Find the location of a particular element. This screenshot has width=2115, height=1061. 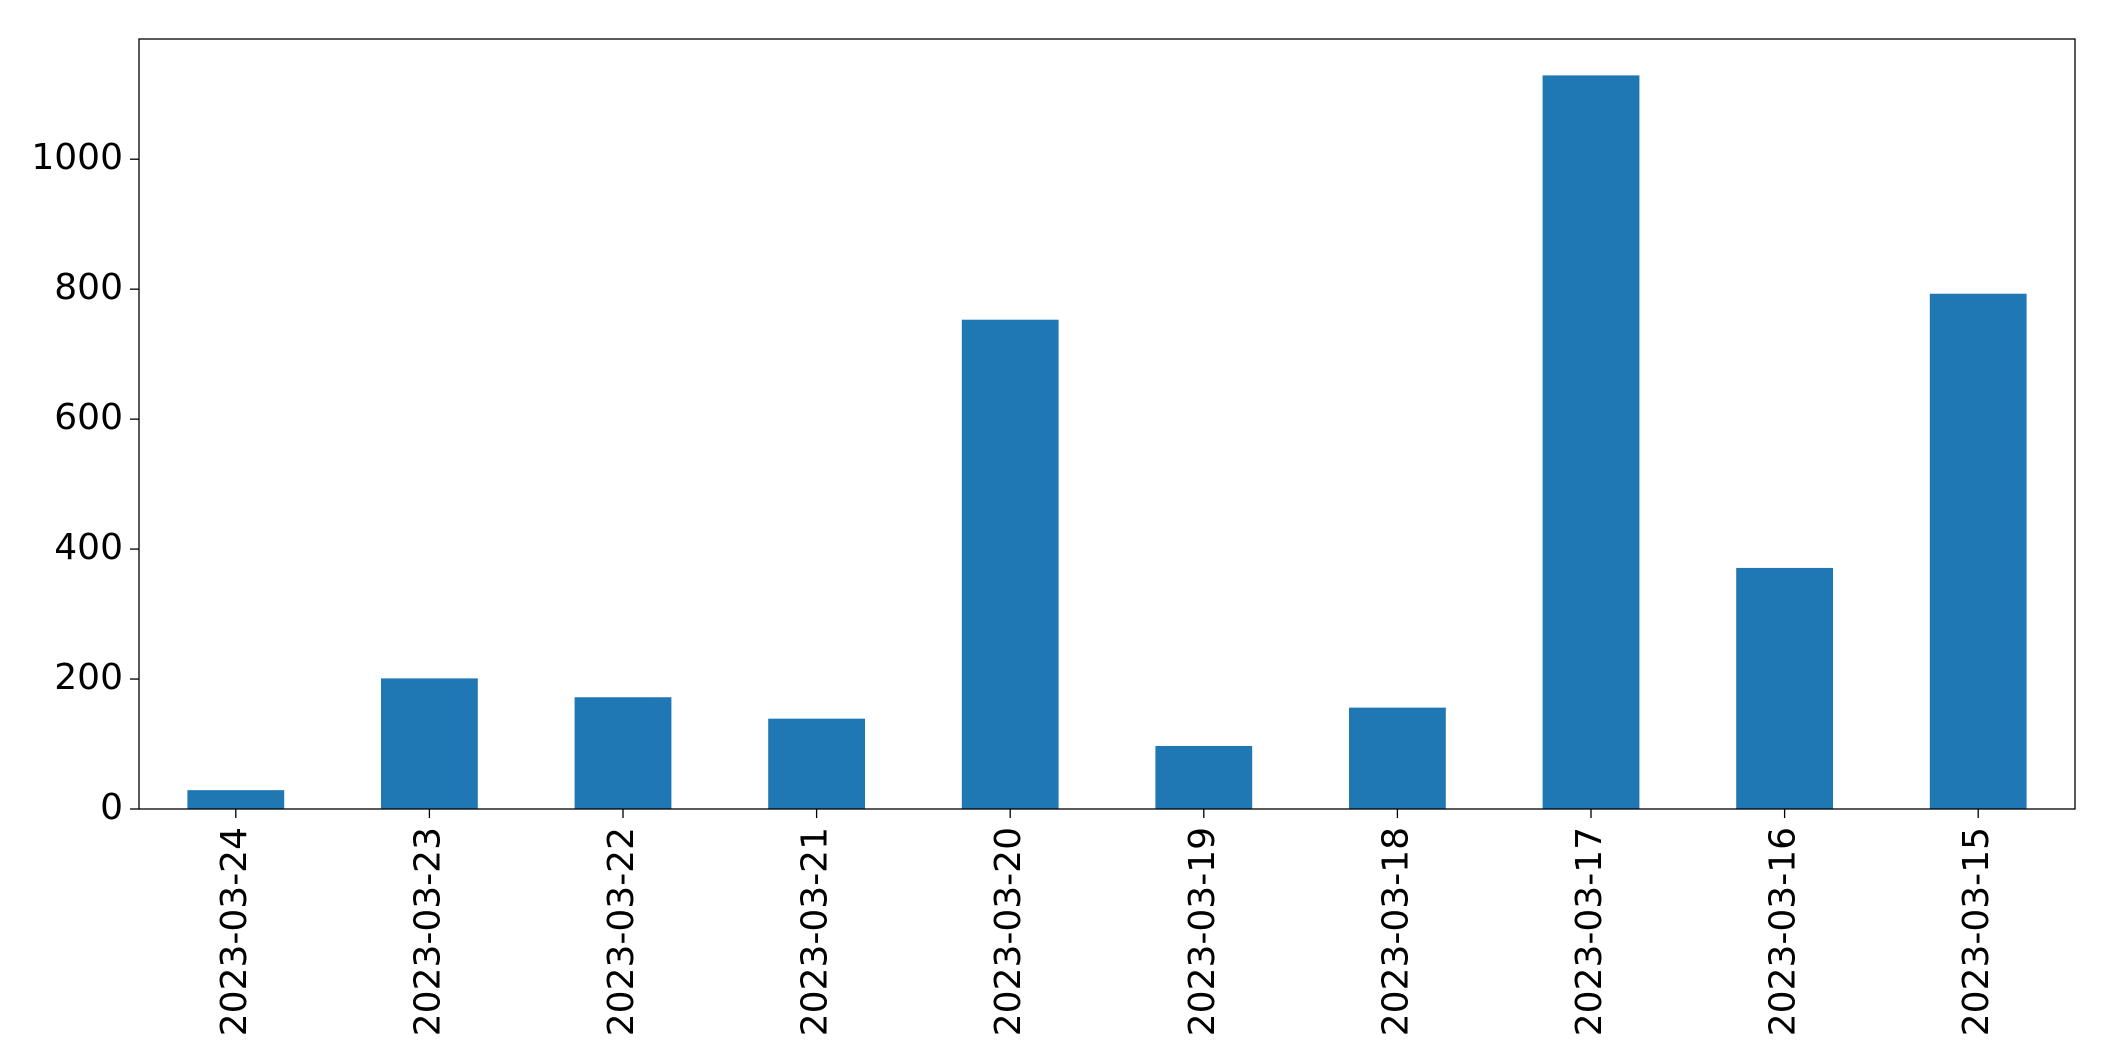

x-tick-label: 2023-03-20 is located at coordinates (1008, 931).